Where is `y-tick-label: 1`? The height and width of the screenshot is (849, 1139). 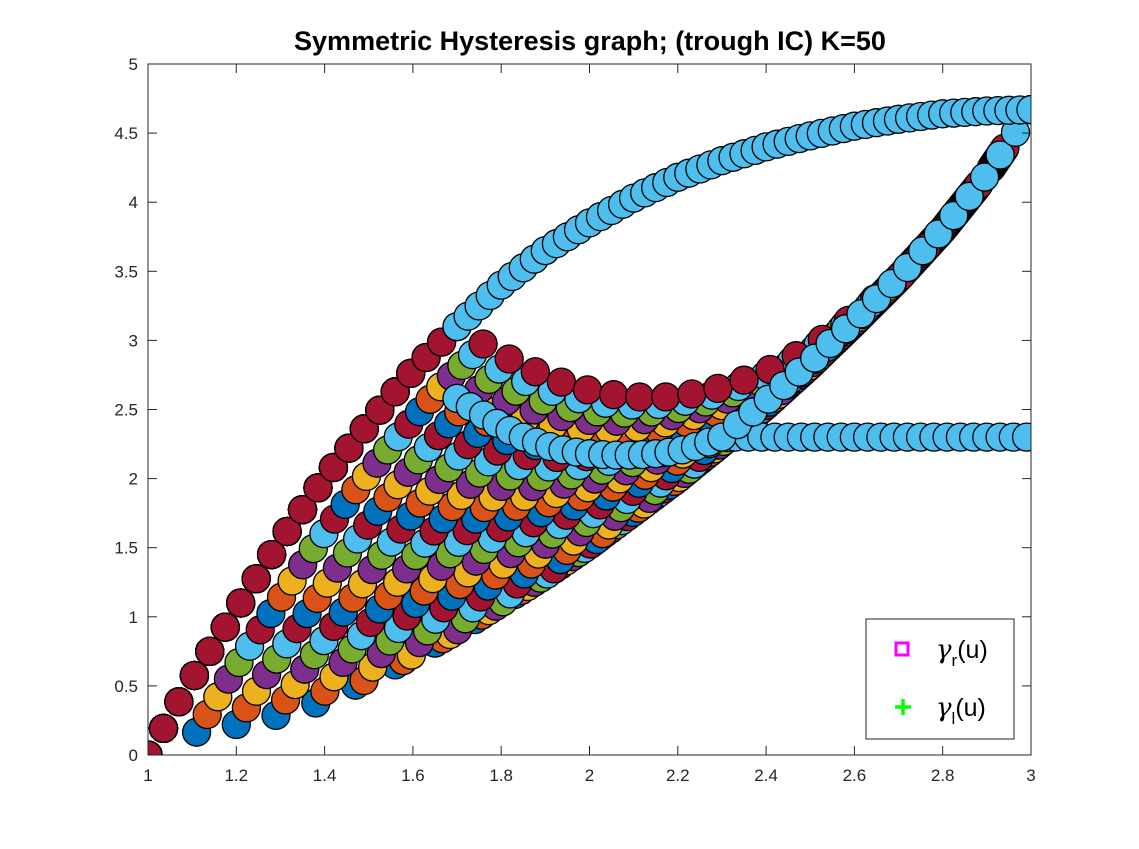
y-tick-label: 1 is located at coordinates (133, 617).